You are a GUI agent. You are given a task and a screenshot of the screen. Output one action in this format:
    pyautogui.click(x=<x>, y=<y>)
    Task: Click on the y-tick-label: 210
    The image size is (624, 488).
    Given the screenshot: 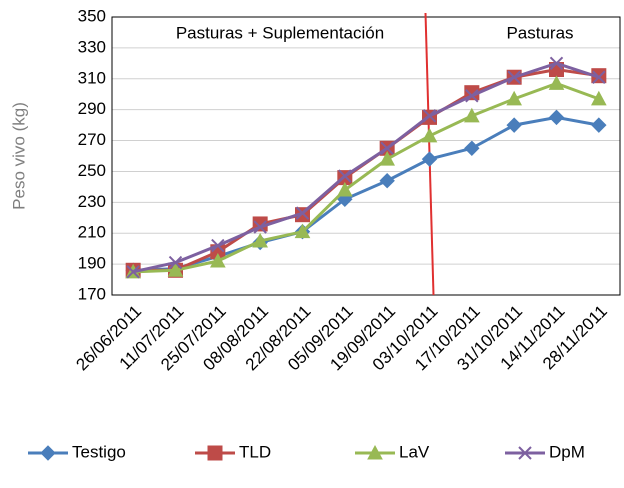 What is the action you would take?
    pyautogui.click(x=92, y=232)
    